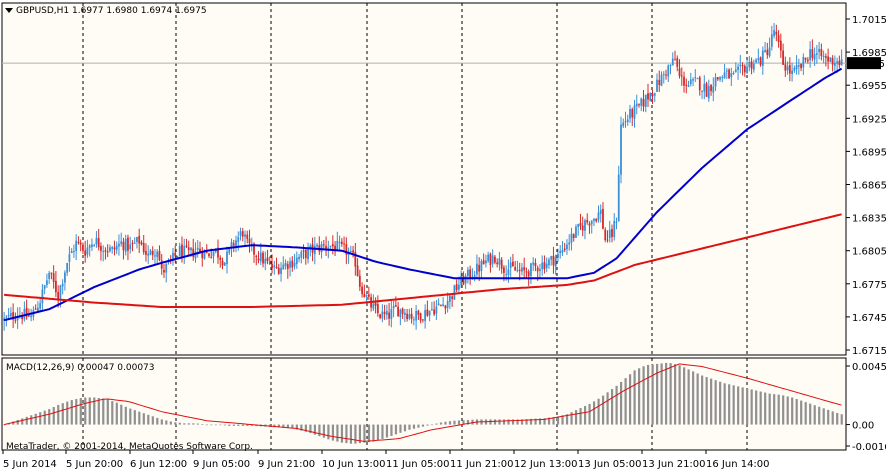 This screenshot has height=472, width=886. Describe the element at coordinates (80, 368) in the screenshot. I see `macd-title: MACD(12,26,9) 0.00047 0.00073` at that location.